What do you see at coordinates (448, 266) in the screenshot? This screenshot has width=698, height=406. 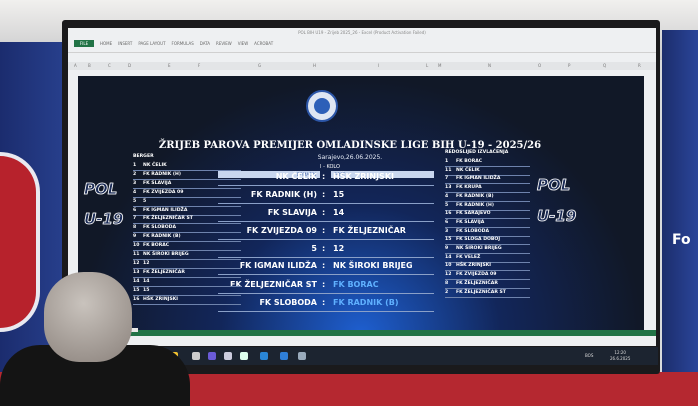 I see `draw-order-number: 10` at bounding box center [448, 266].